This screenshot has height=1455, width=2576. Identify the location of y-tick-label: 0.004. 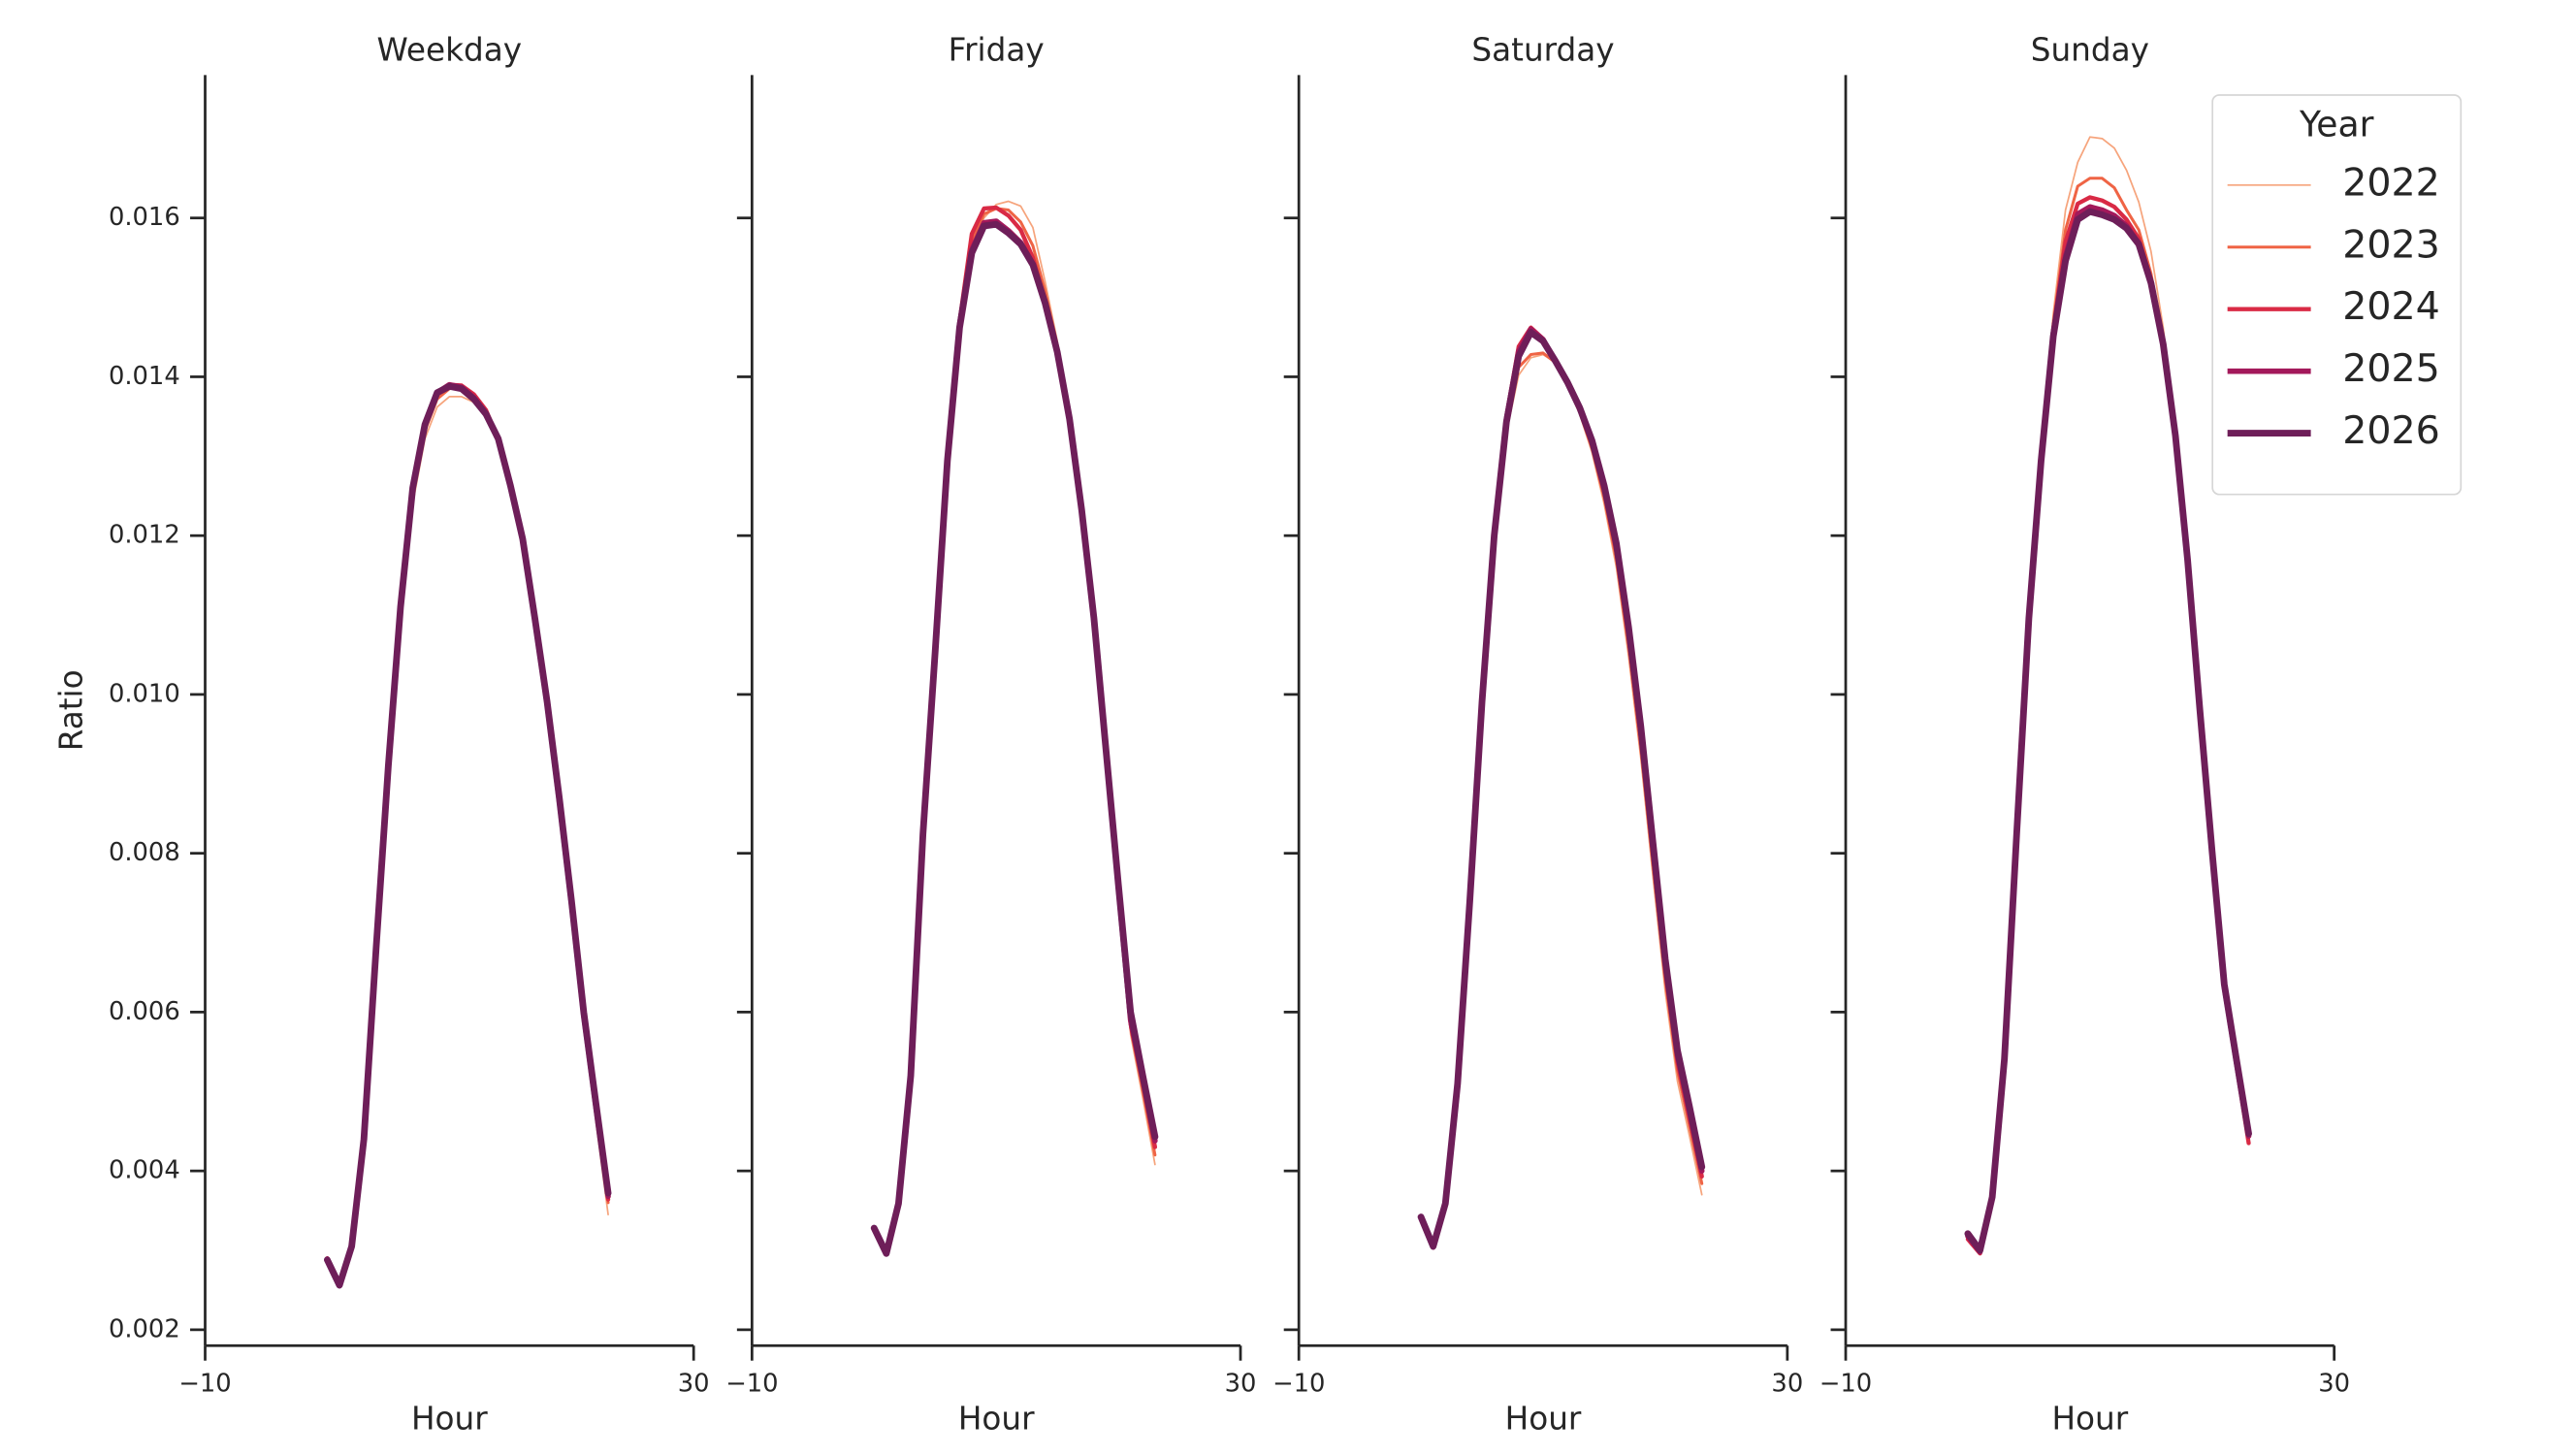
(144, 1170).